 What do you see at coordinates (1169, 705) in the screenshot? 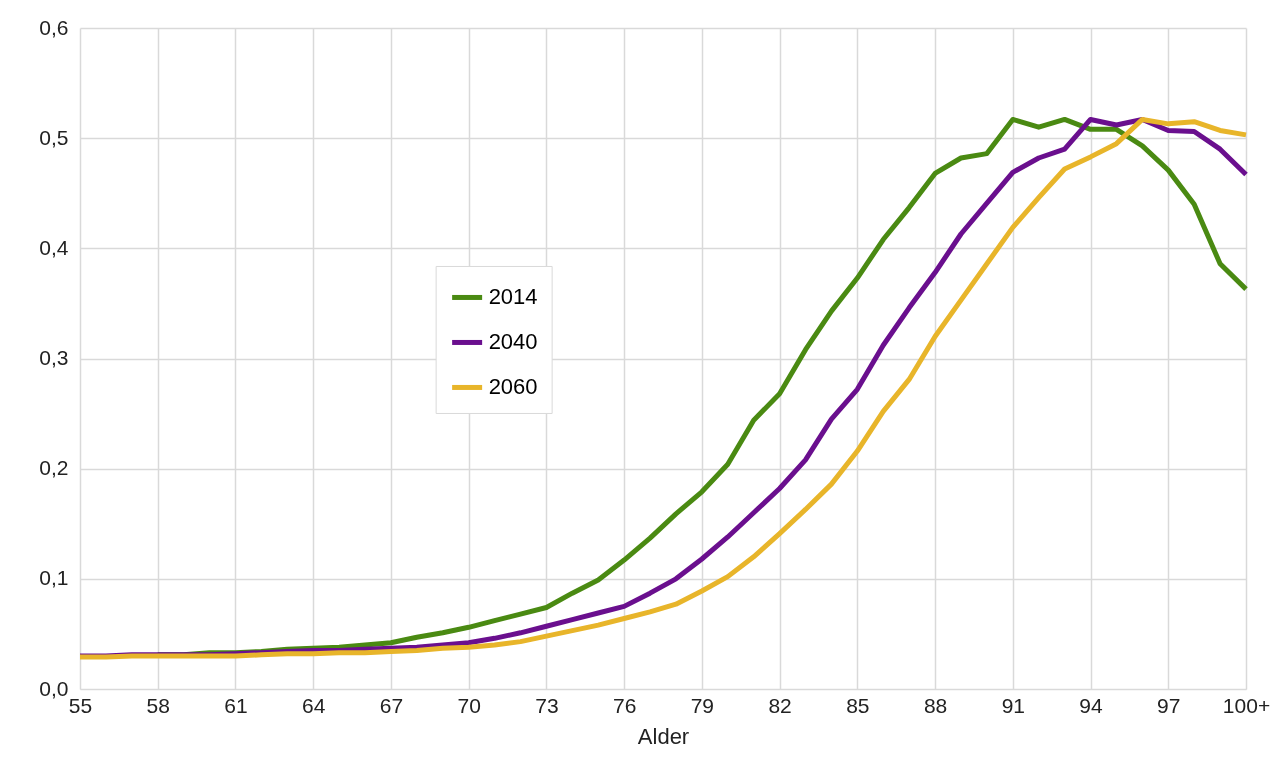
I see `x-tick-label: 97` at bounding box center [1169, 705].